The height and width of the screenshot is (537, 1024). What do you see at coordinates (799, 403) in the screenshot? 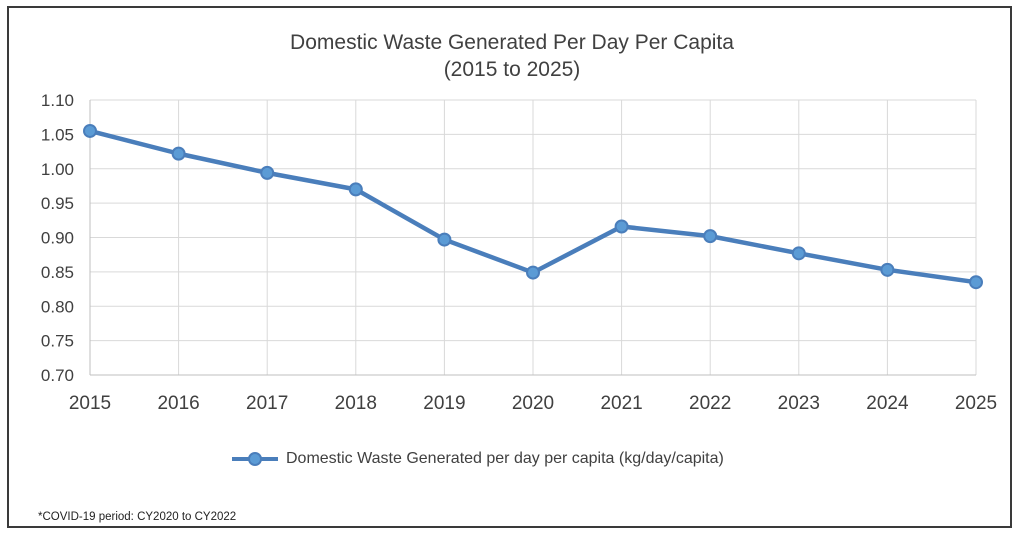
I see `x-tick-label: 2023` at bounding box center [799, 403].